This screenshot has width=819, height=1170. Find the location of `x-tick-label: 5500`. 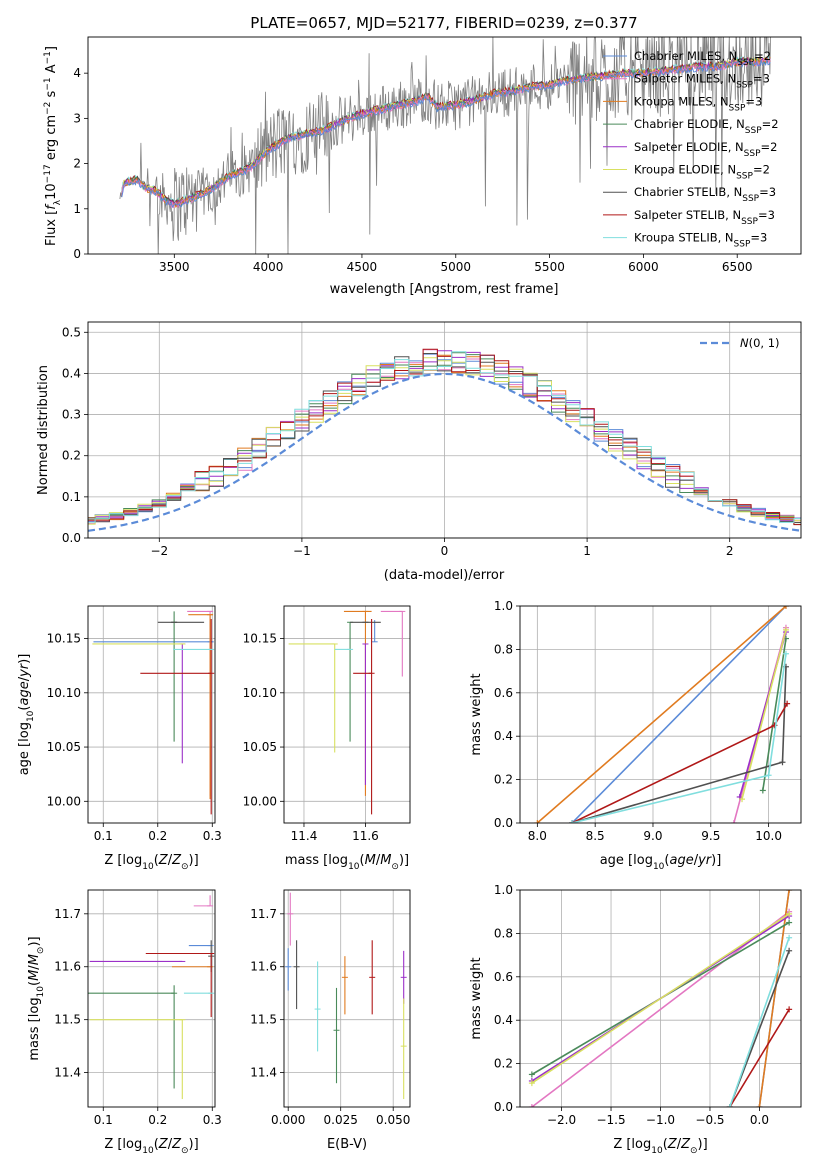

x-tick-label: 5500 is located at coordinates (549, 267).